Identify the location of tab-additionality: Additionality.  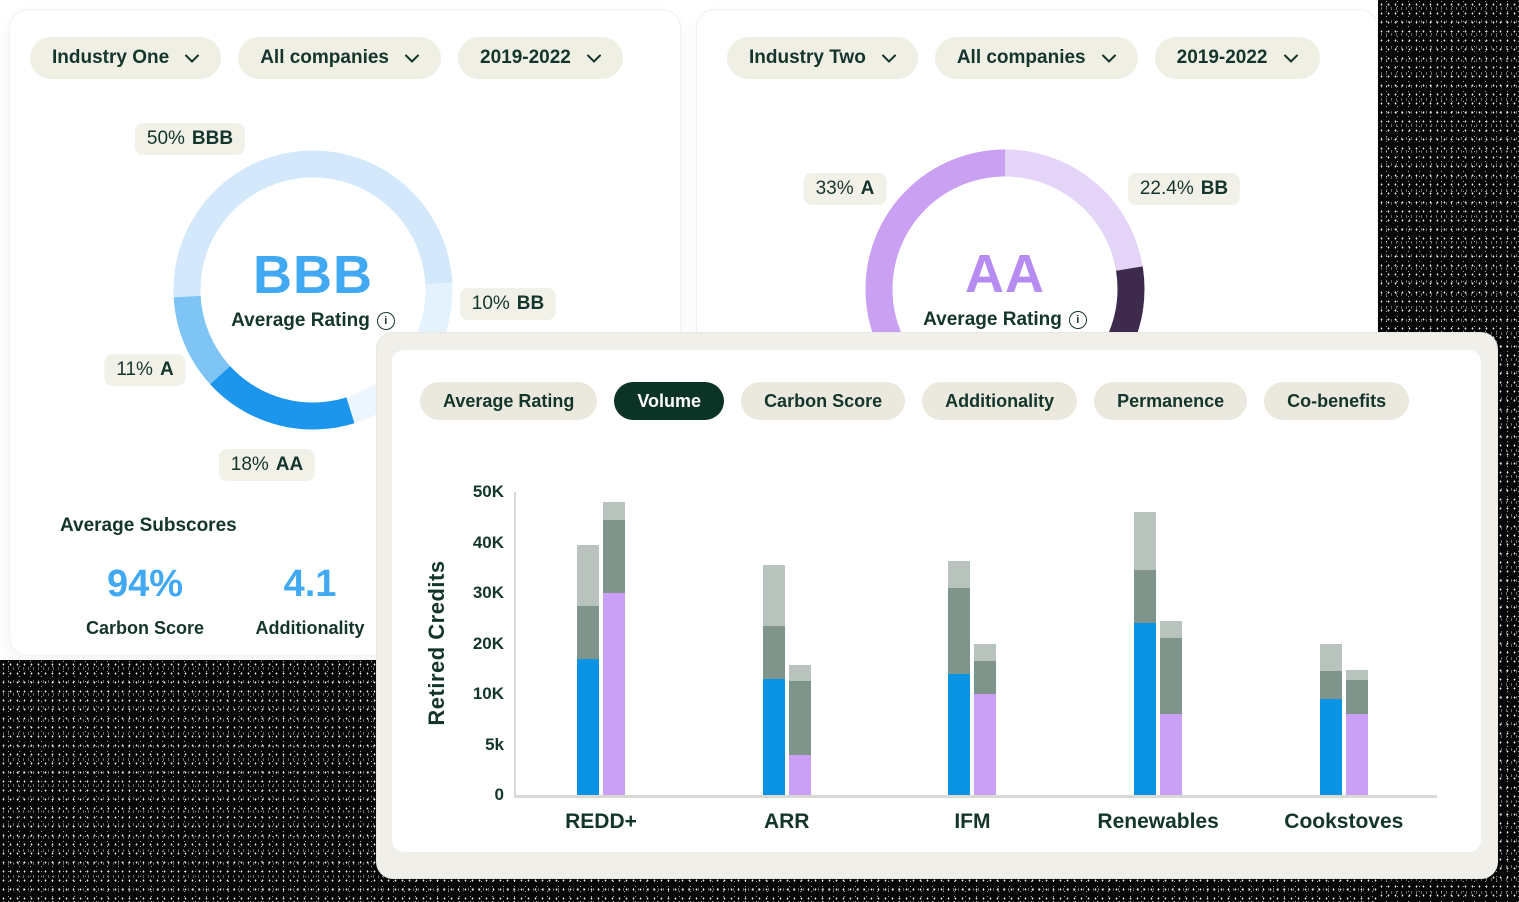
(1000, 401).